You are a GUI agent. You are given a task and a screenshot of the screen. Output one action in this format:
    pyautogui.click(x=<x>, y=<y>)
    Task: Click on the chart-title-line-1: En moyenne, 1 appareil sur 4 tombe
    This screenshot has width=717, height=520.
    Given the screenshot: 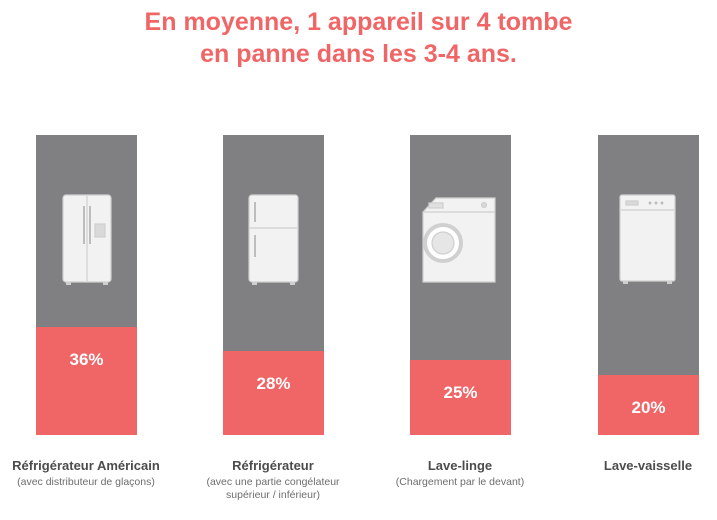 What is the action you would take?
    pyautogui.click(x=358, y=22)
    